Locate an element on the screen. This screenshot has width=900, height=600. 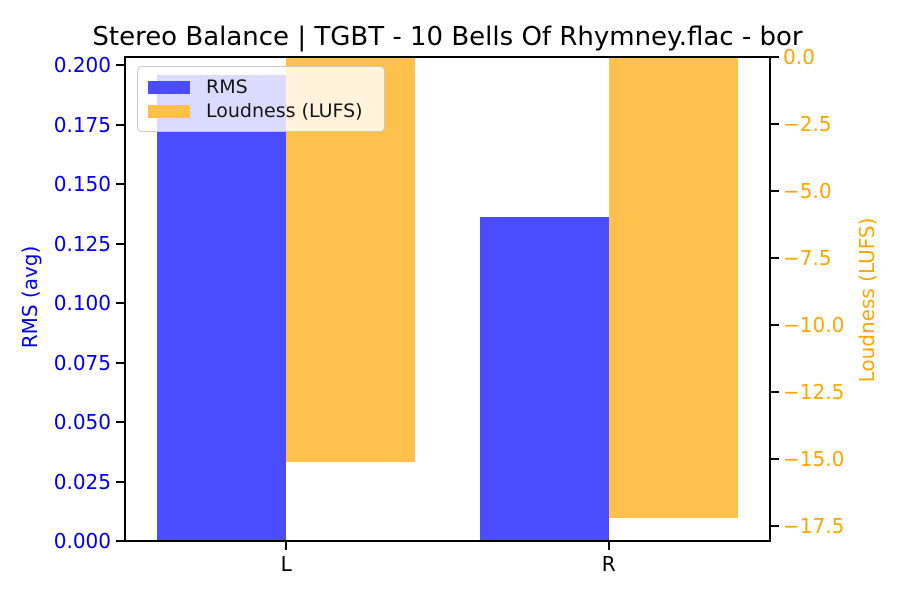
y-right-tick-label: 0.0 is located at coordinates (799, 57).